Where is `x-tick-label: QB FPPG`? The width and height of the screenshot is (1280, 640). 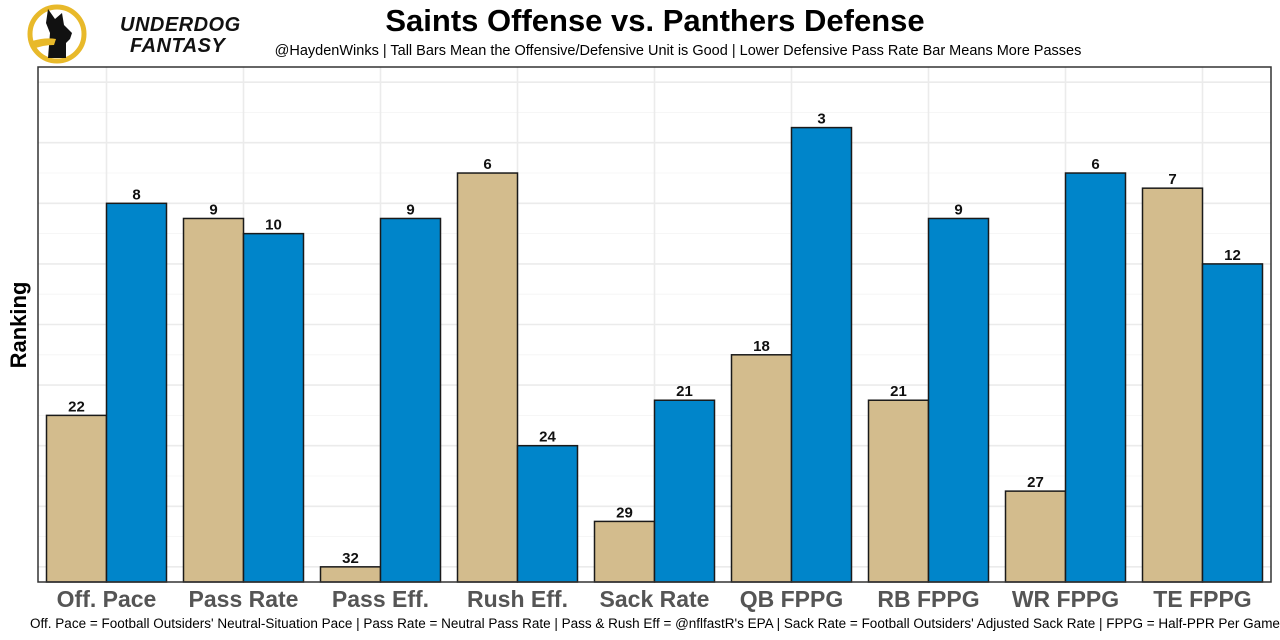
x-tick-label: QB FPPG is located at coordinates (792, 599).